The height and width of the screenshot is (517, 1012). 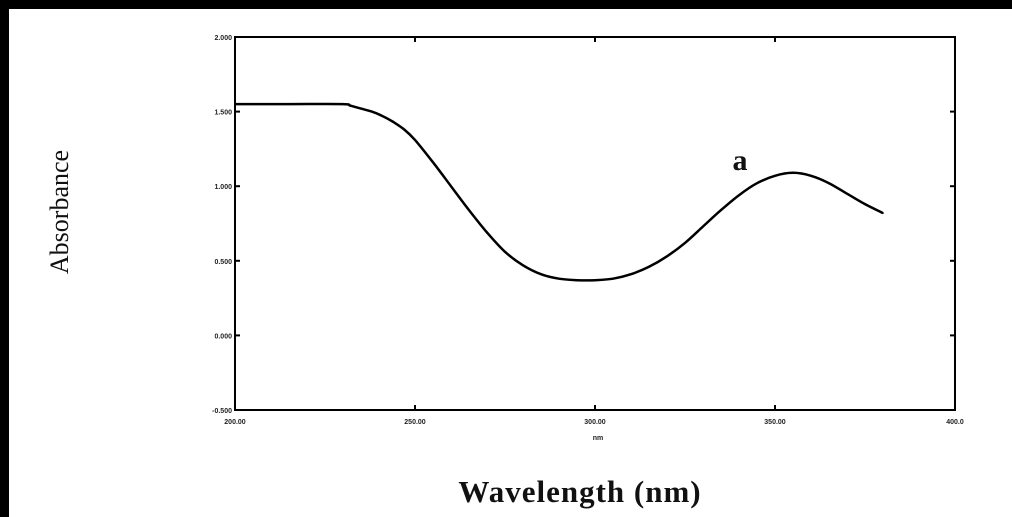 What do you see at coordinates (598, 438) in the screenshot?
I see `x-axis-unit-mark: nm` at bounding box center [598, 438].